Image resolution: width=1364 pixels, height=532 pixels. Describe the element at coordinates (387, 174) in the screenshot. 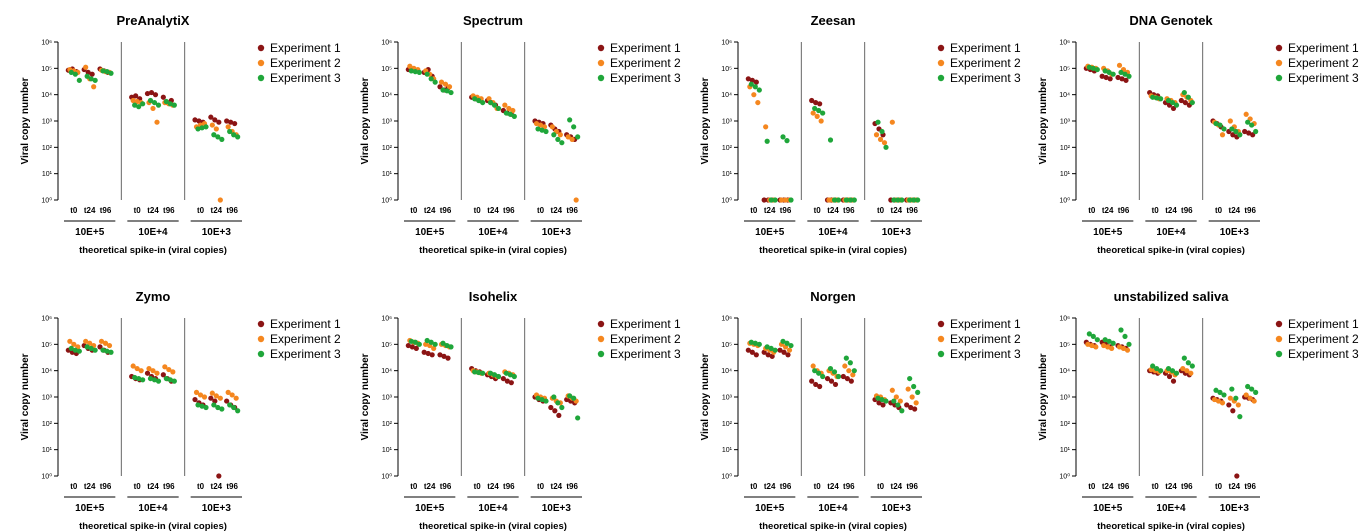

I see `y-tick-label: 10¹` at that location.